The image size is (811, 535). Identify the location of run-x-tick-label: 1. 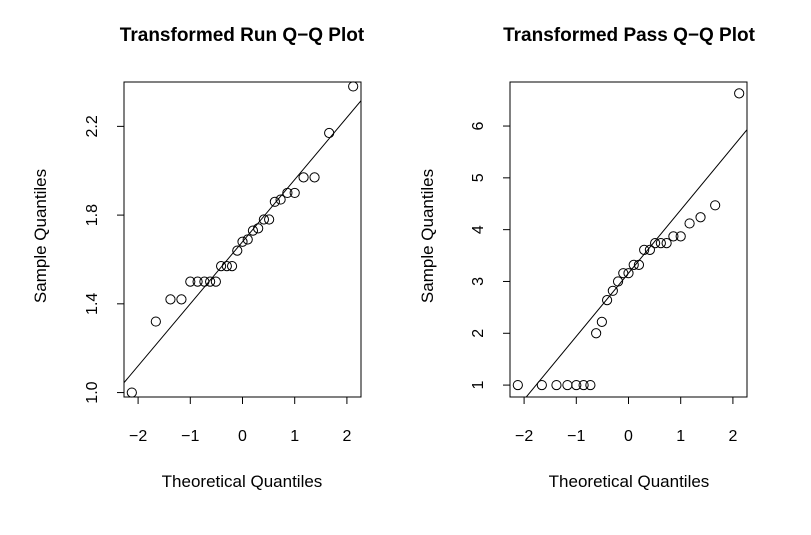
(294, 436).